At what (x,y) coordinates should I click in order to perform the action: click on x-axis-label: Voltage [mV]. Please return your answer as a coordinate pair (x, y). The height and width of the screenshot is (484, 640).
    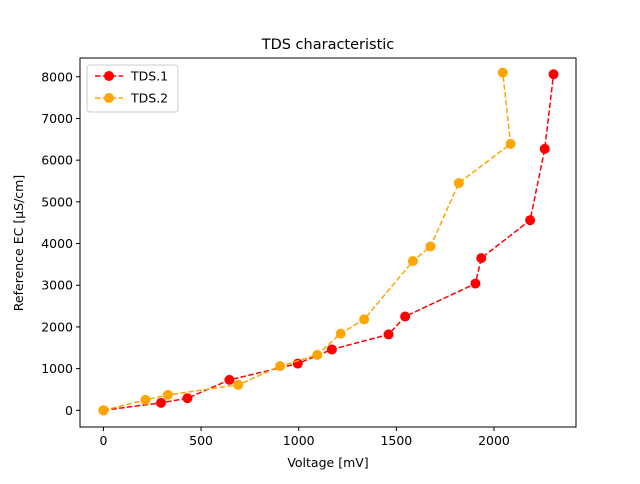
    Looking at the image, I should click on (327, 462).